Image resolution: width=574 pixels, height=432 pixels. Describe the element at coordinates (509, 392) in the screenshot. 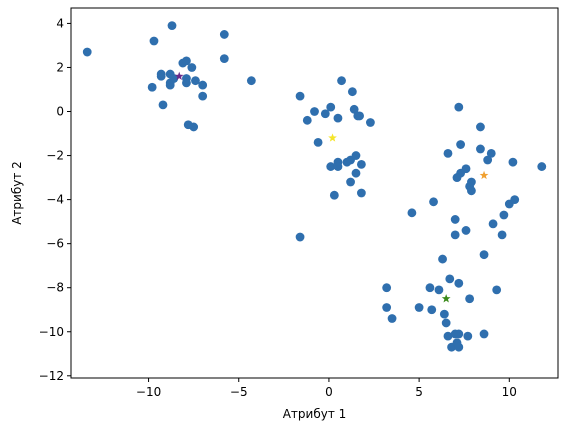

I see `x-tick-label: 10` at that location.